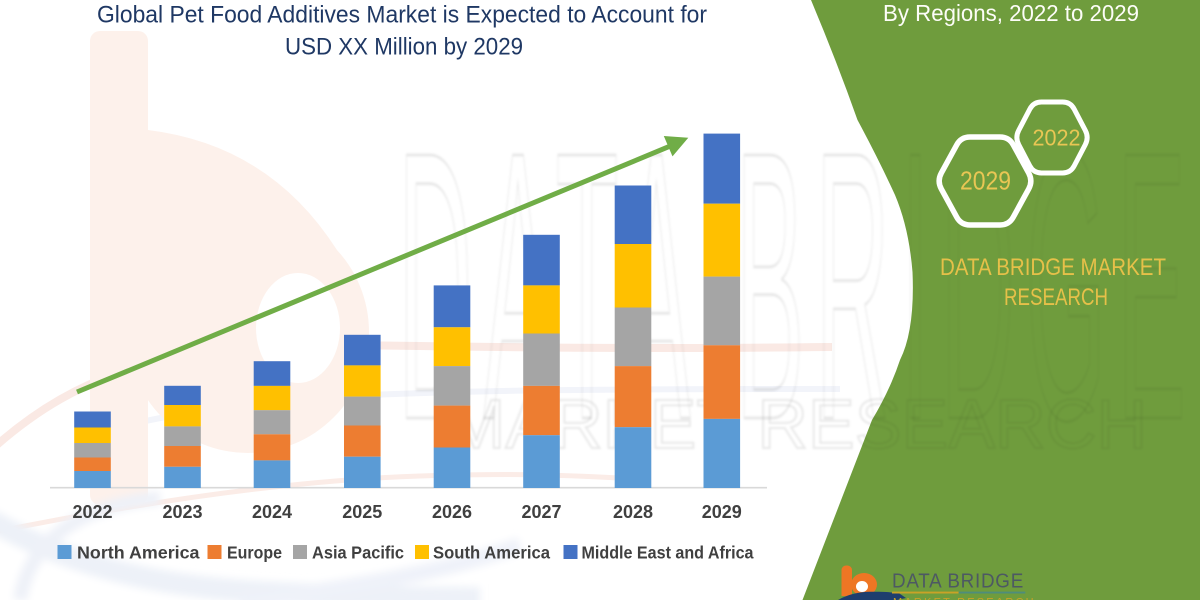 The image size is (1200, 600). I want to click on svg-text: 2027, so click(541, 512).